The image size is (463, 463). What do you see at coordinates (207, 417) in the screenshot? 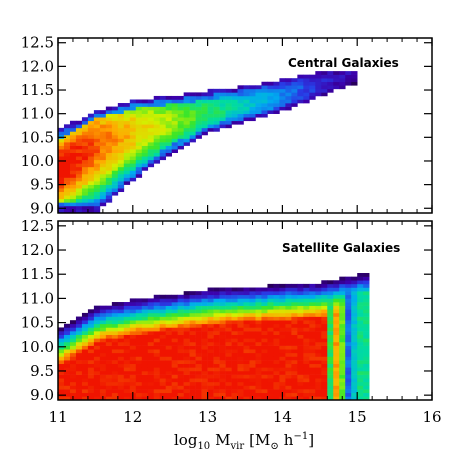
I see `x-tick-label: 13` at bounding box center [207, 417].